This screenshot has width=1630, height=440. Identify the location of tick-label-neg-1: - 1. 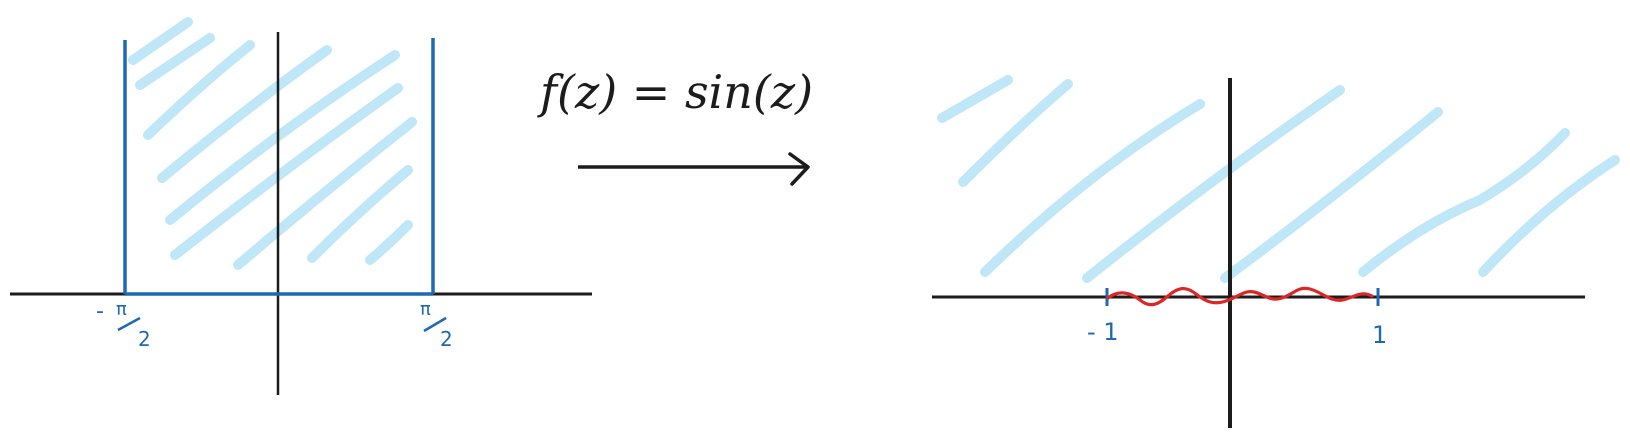
(1103, 332).